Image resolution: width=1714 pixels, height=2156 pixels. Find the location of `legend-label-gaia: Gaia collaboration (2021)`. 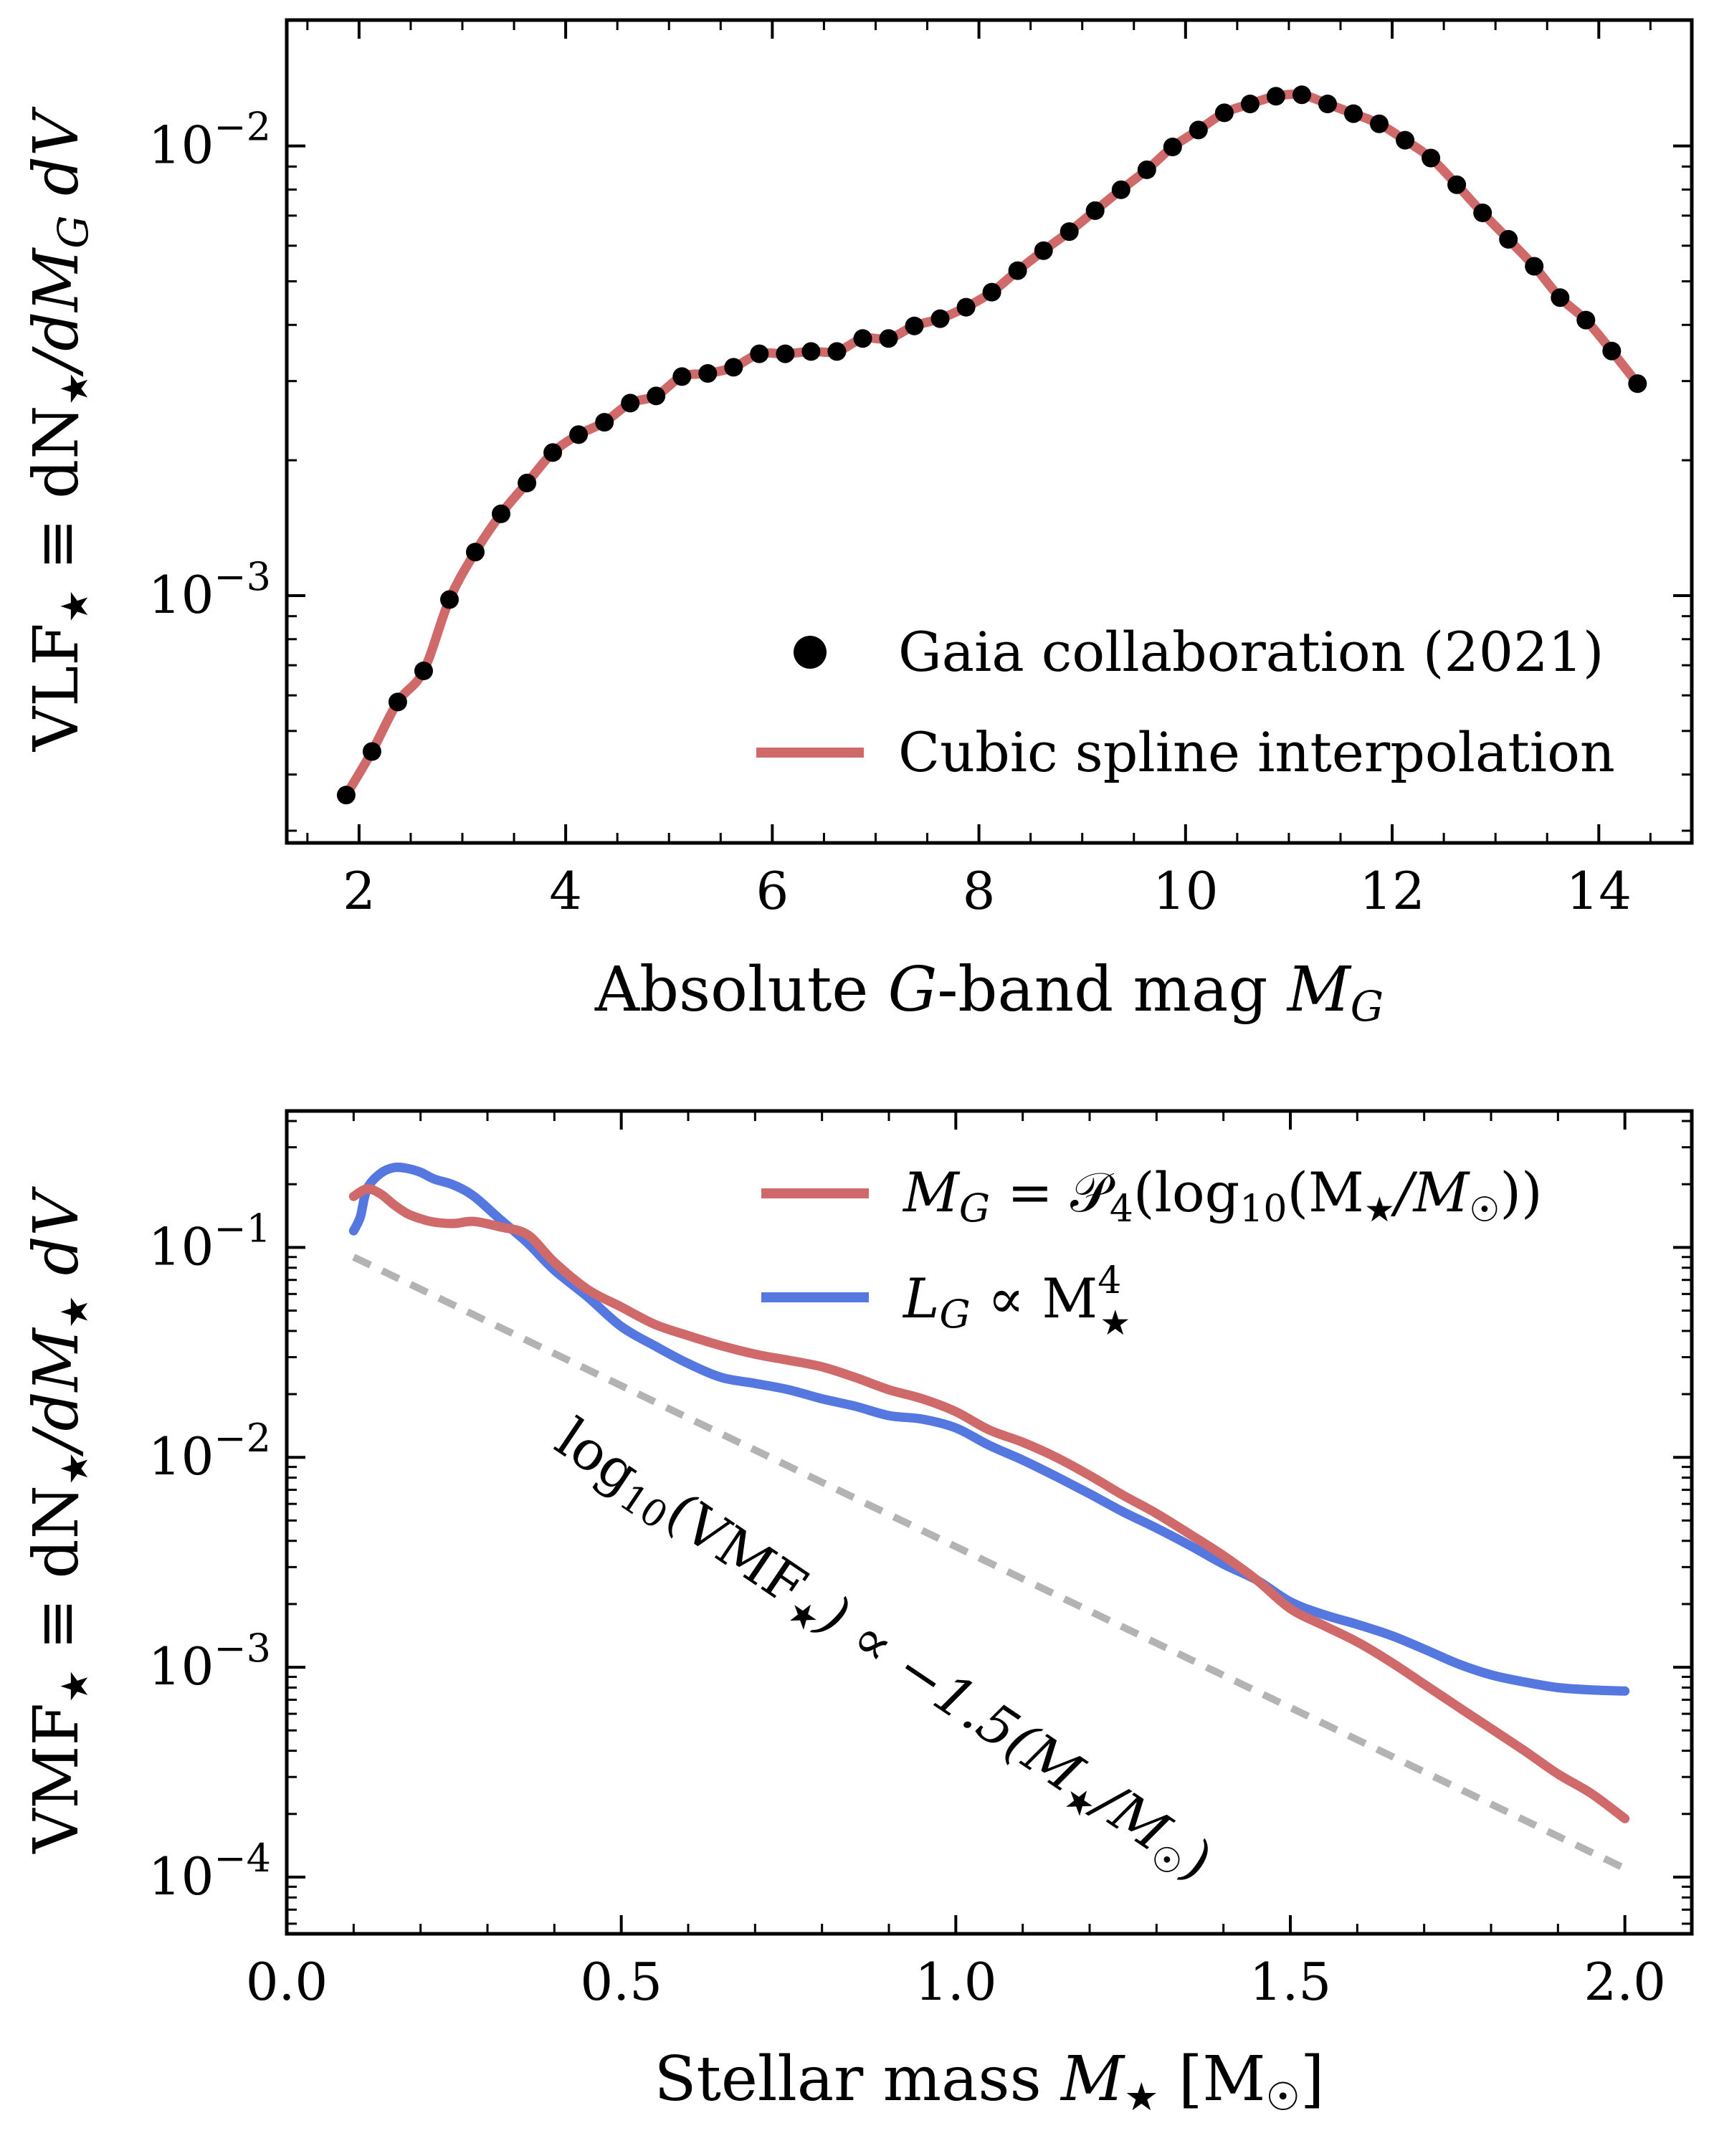

legend-label-gaia: Gaia collaboration (2021) is located at coordinates (1251, 652).